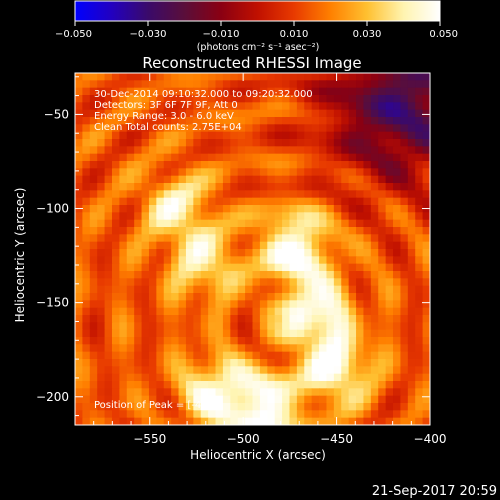 Image resolution: width=500 pixels, height=500 pixels. What do you see at coordinates (367, 34) in the screenshot?
I see `colorbar-tick-label: 0.030` at bounding box center [367, 34].